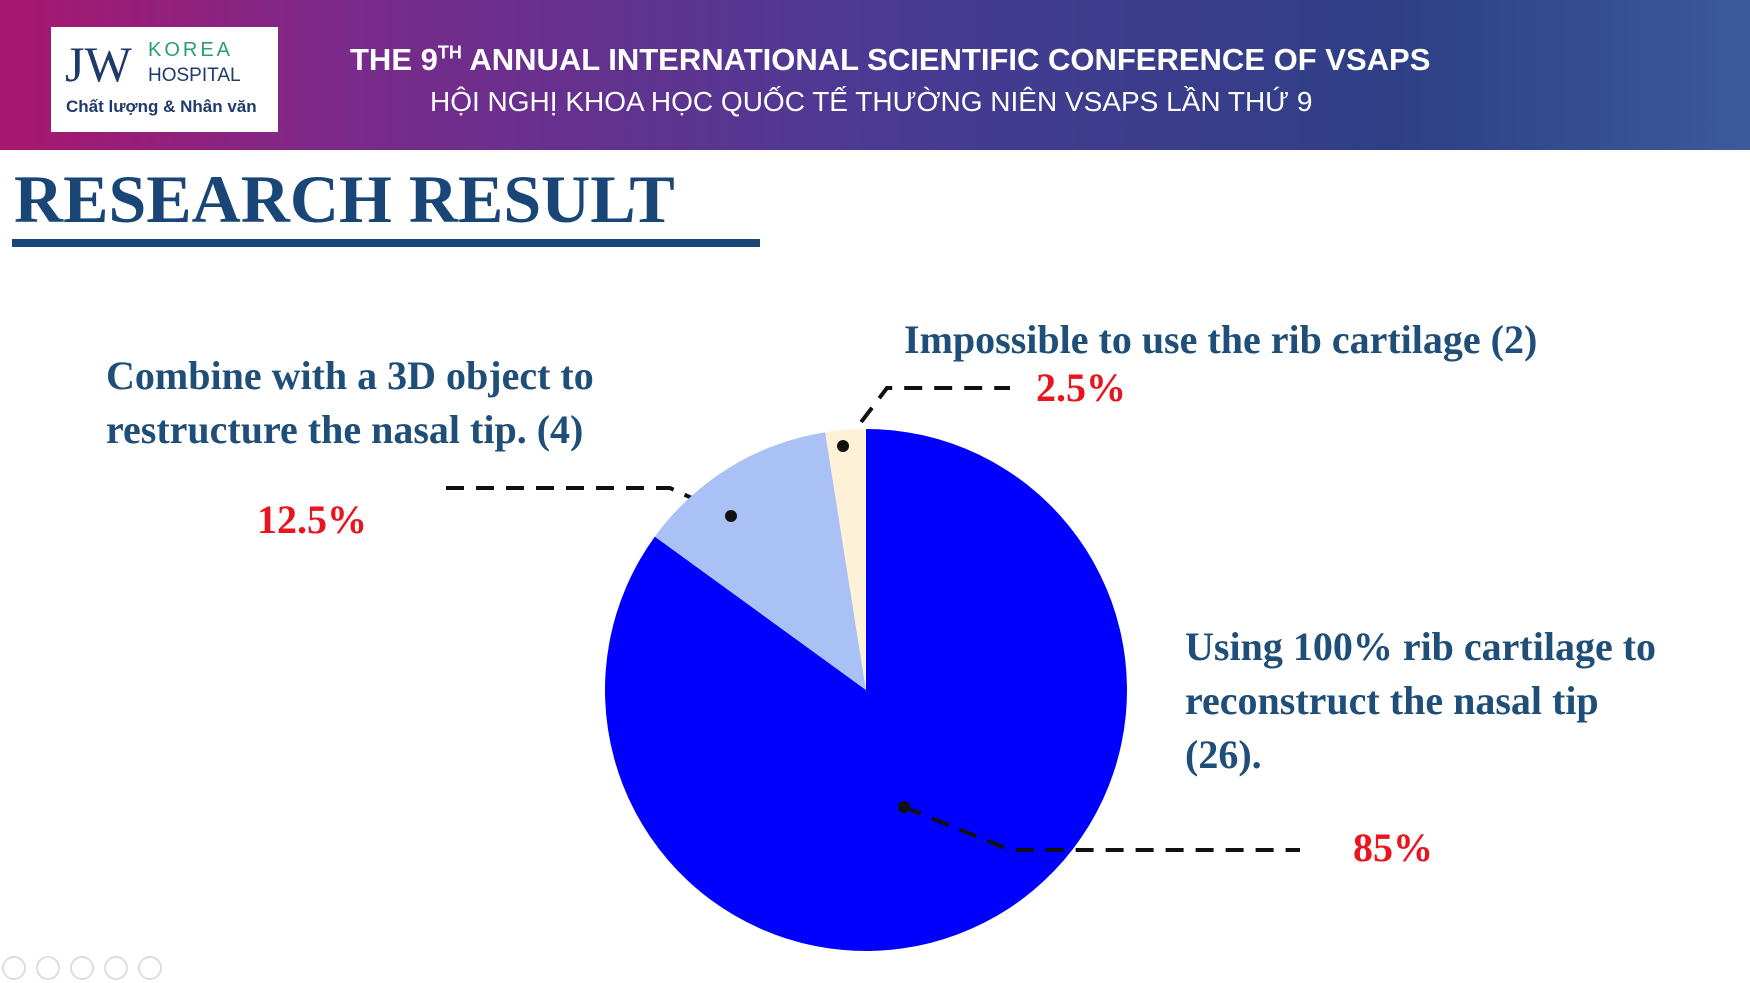 The width and height of the screenshot is (1750, 983). Describe the element at coordinates (194, 75) in the screenshot. I see `logo-bottom: HOSPITAL` at that location.